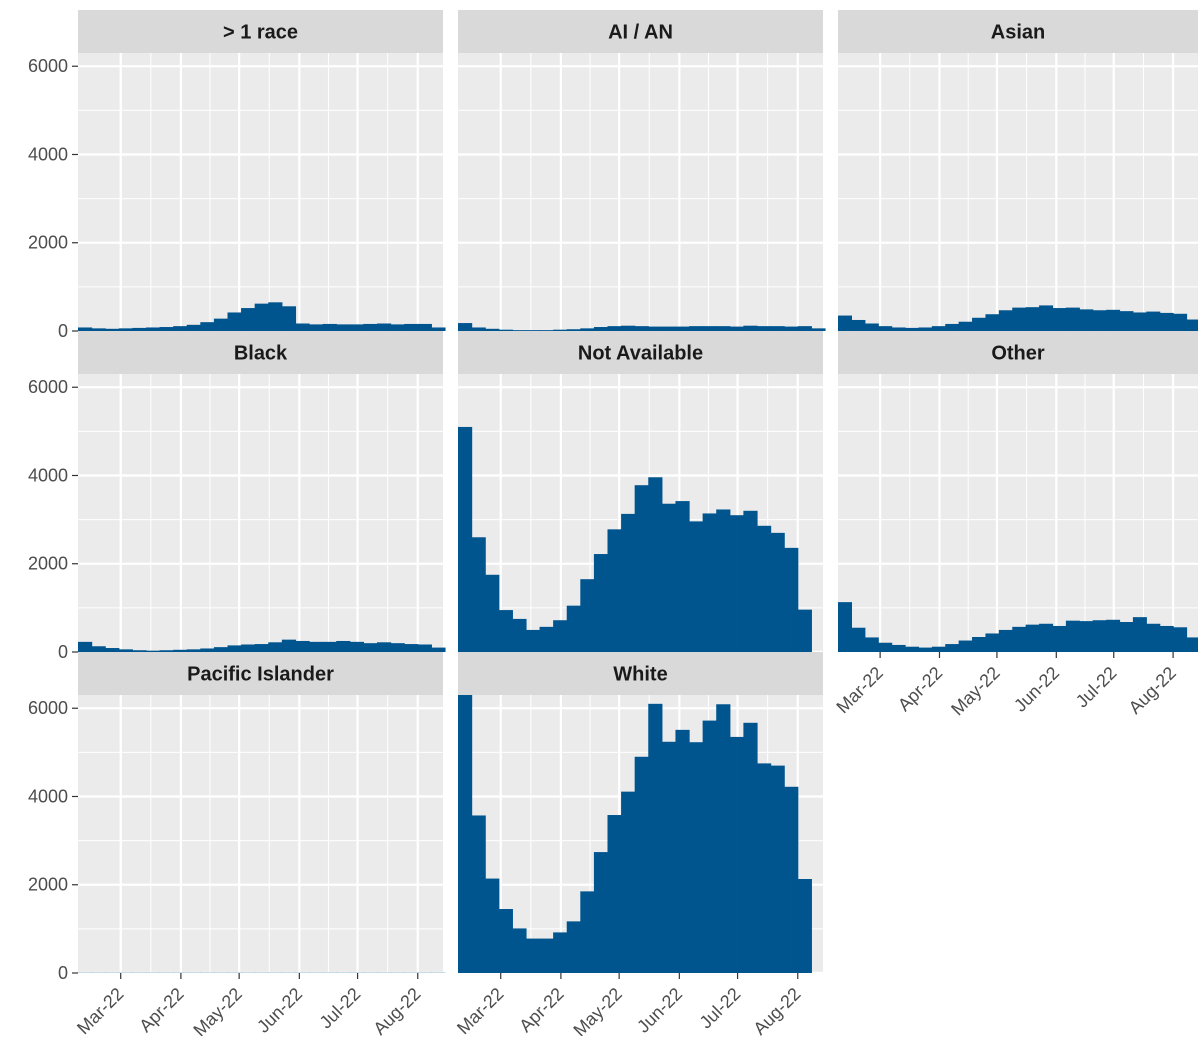  Describe the element at coordinates (48, 154) in the screenshot. I see `y-tick-label: 4000` at that location.